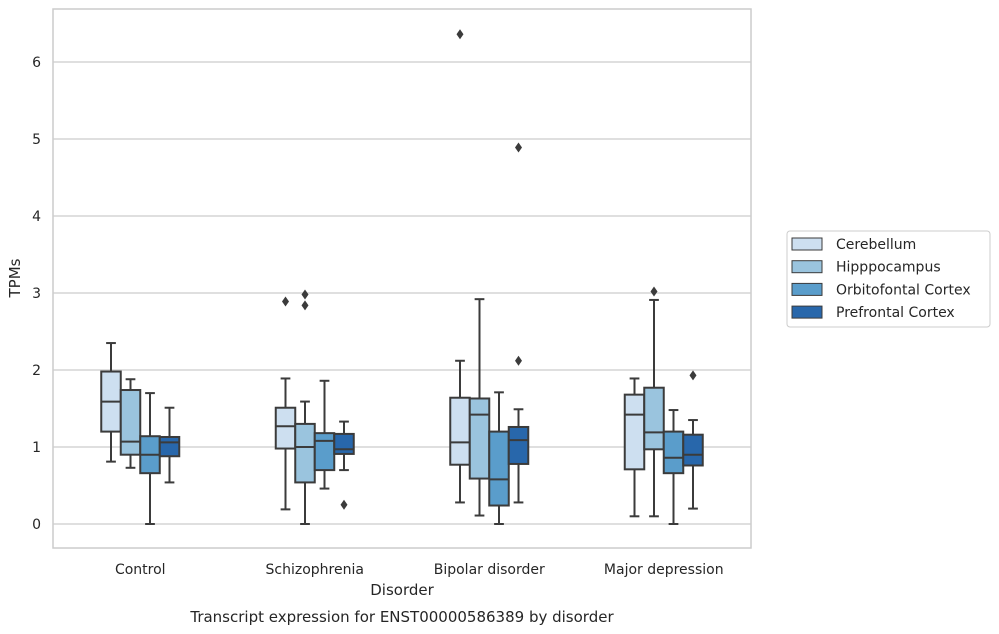 This screenshot has height=634, width=999. I want to click on y-tick-label: 5, so click(36, 140).